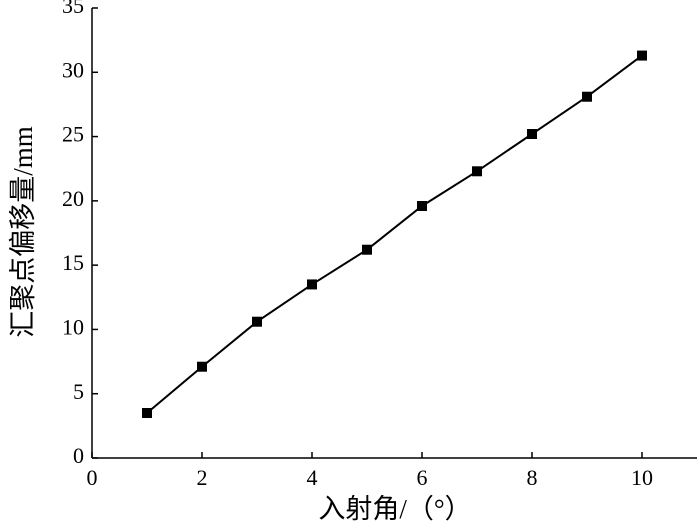 The height and width of the screenshot is (529, 700). What do you see at coordinates (73, 9) in the screenshot?
I see `y-tick-label: 35` at bounding box center [73, 9].